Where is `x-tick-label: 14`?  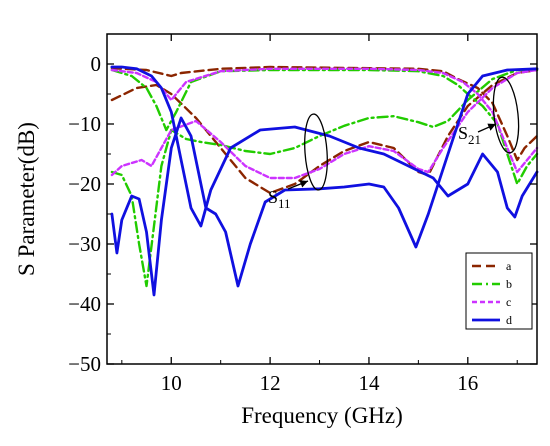
x-tick-label: 14 is located at coordinates (369, 383).